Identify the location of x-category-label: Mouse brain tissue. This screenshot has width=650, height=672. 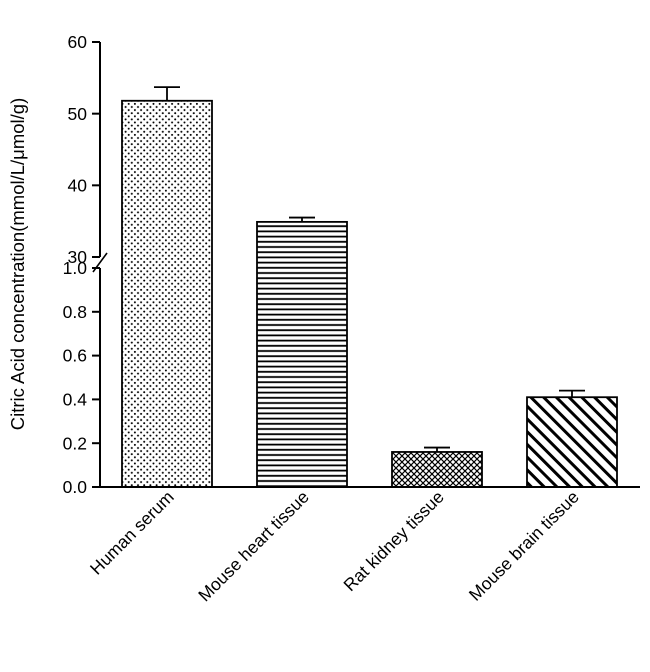
(524, 546).